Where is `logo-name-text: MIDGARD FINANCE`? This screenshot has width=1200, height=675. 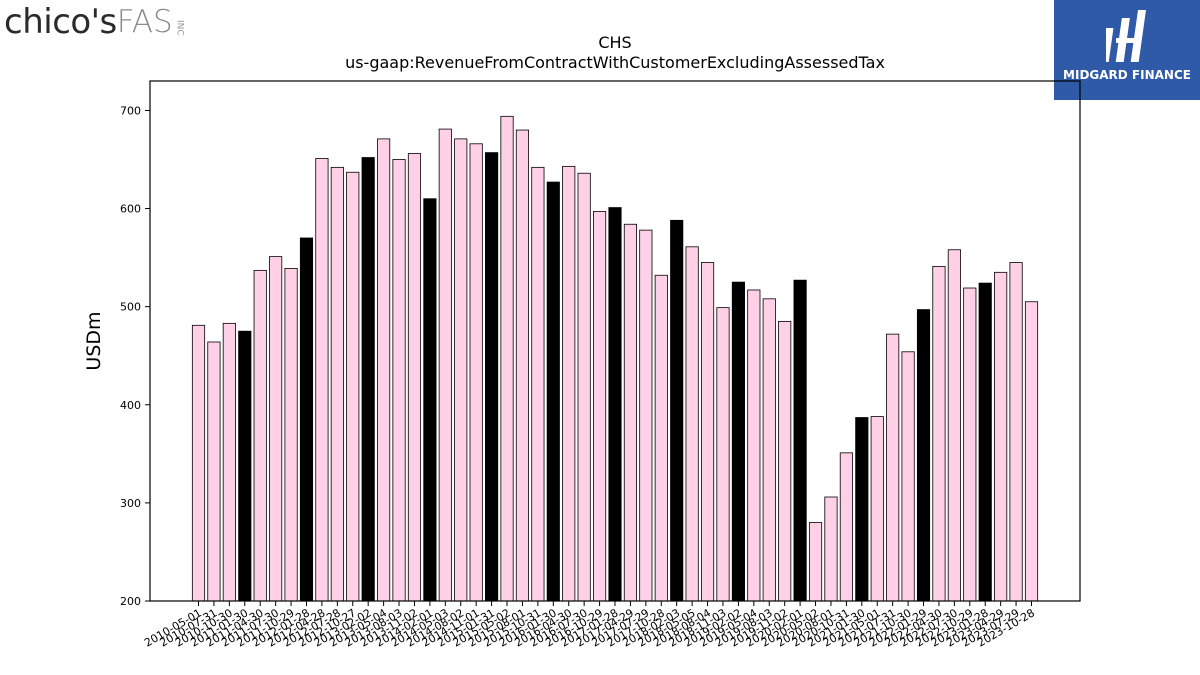 logo-name-text: MIDGARD FINANCE is located at coordinates (1127, 75).